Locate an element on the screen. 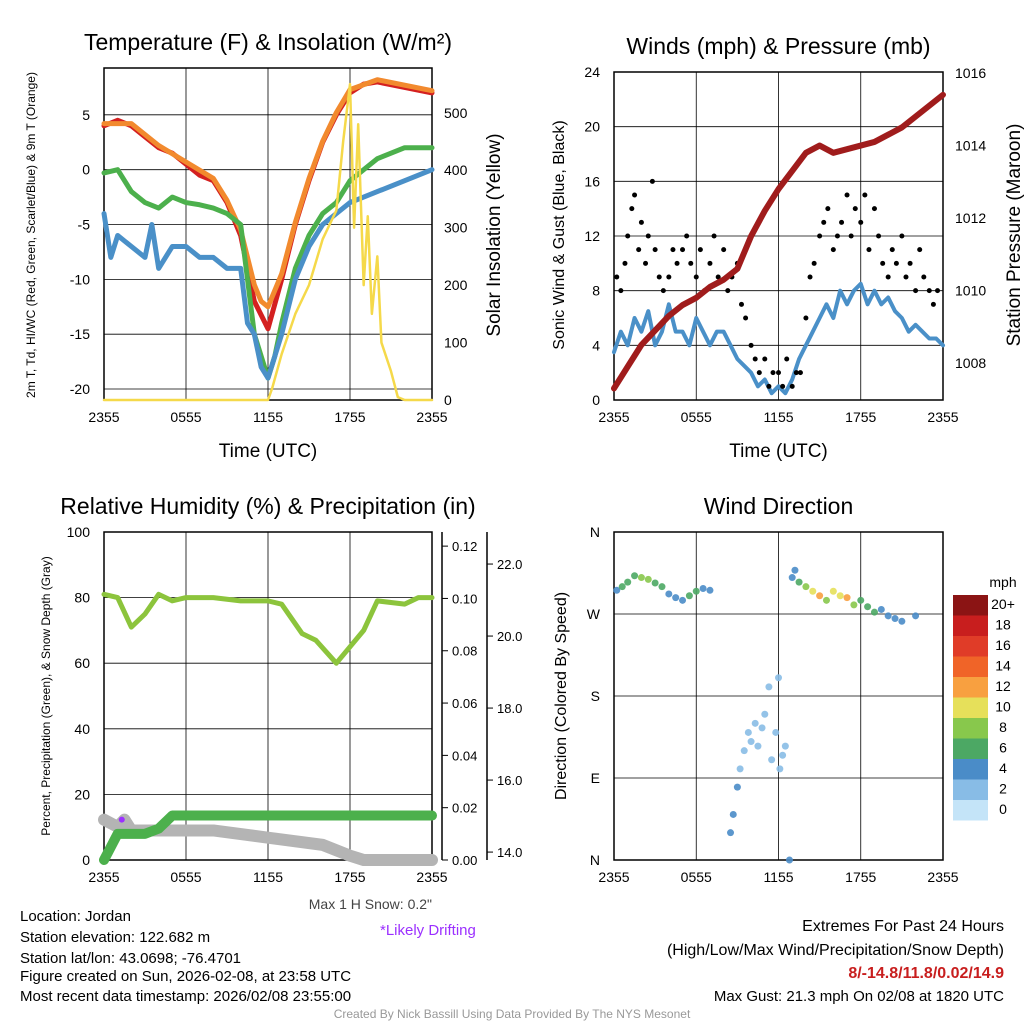 This screenshot has height=1024, width=1024. y-tick-label: -5 is located at coordinates (84, 225).